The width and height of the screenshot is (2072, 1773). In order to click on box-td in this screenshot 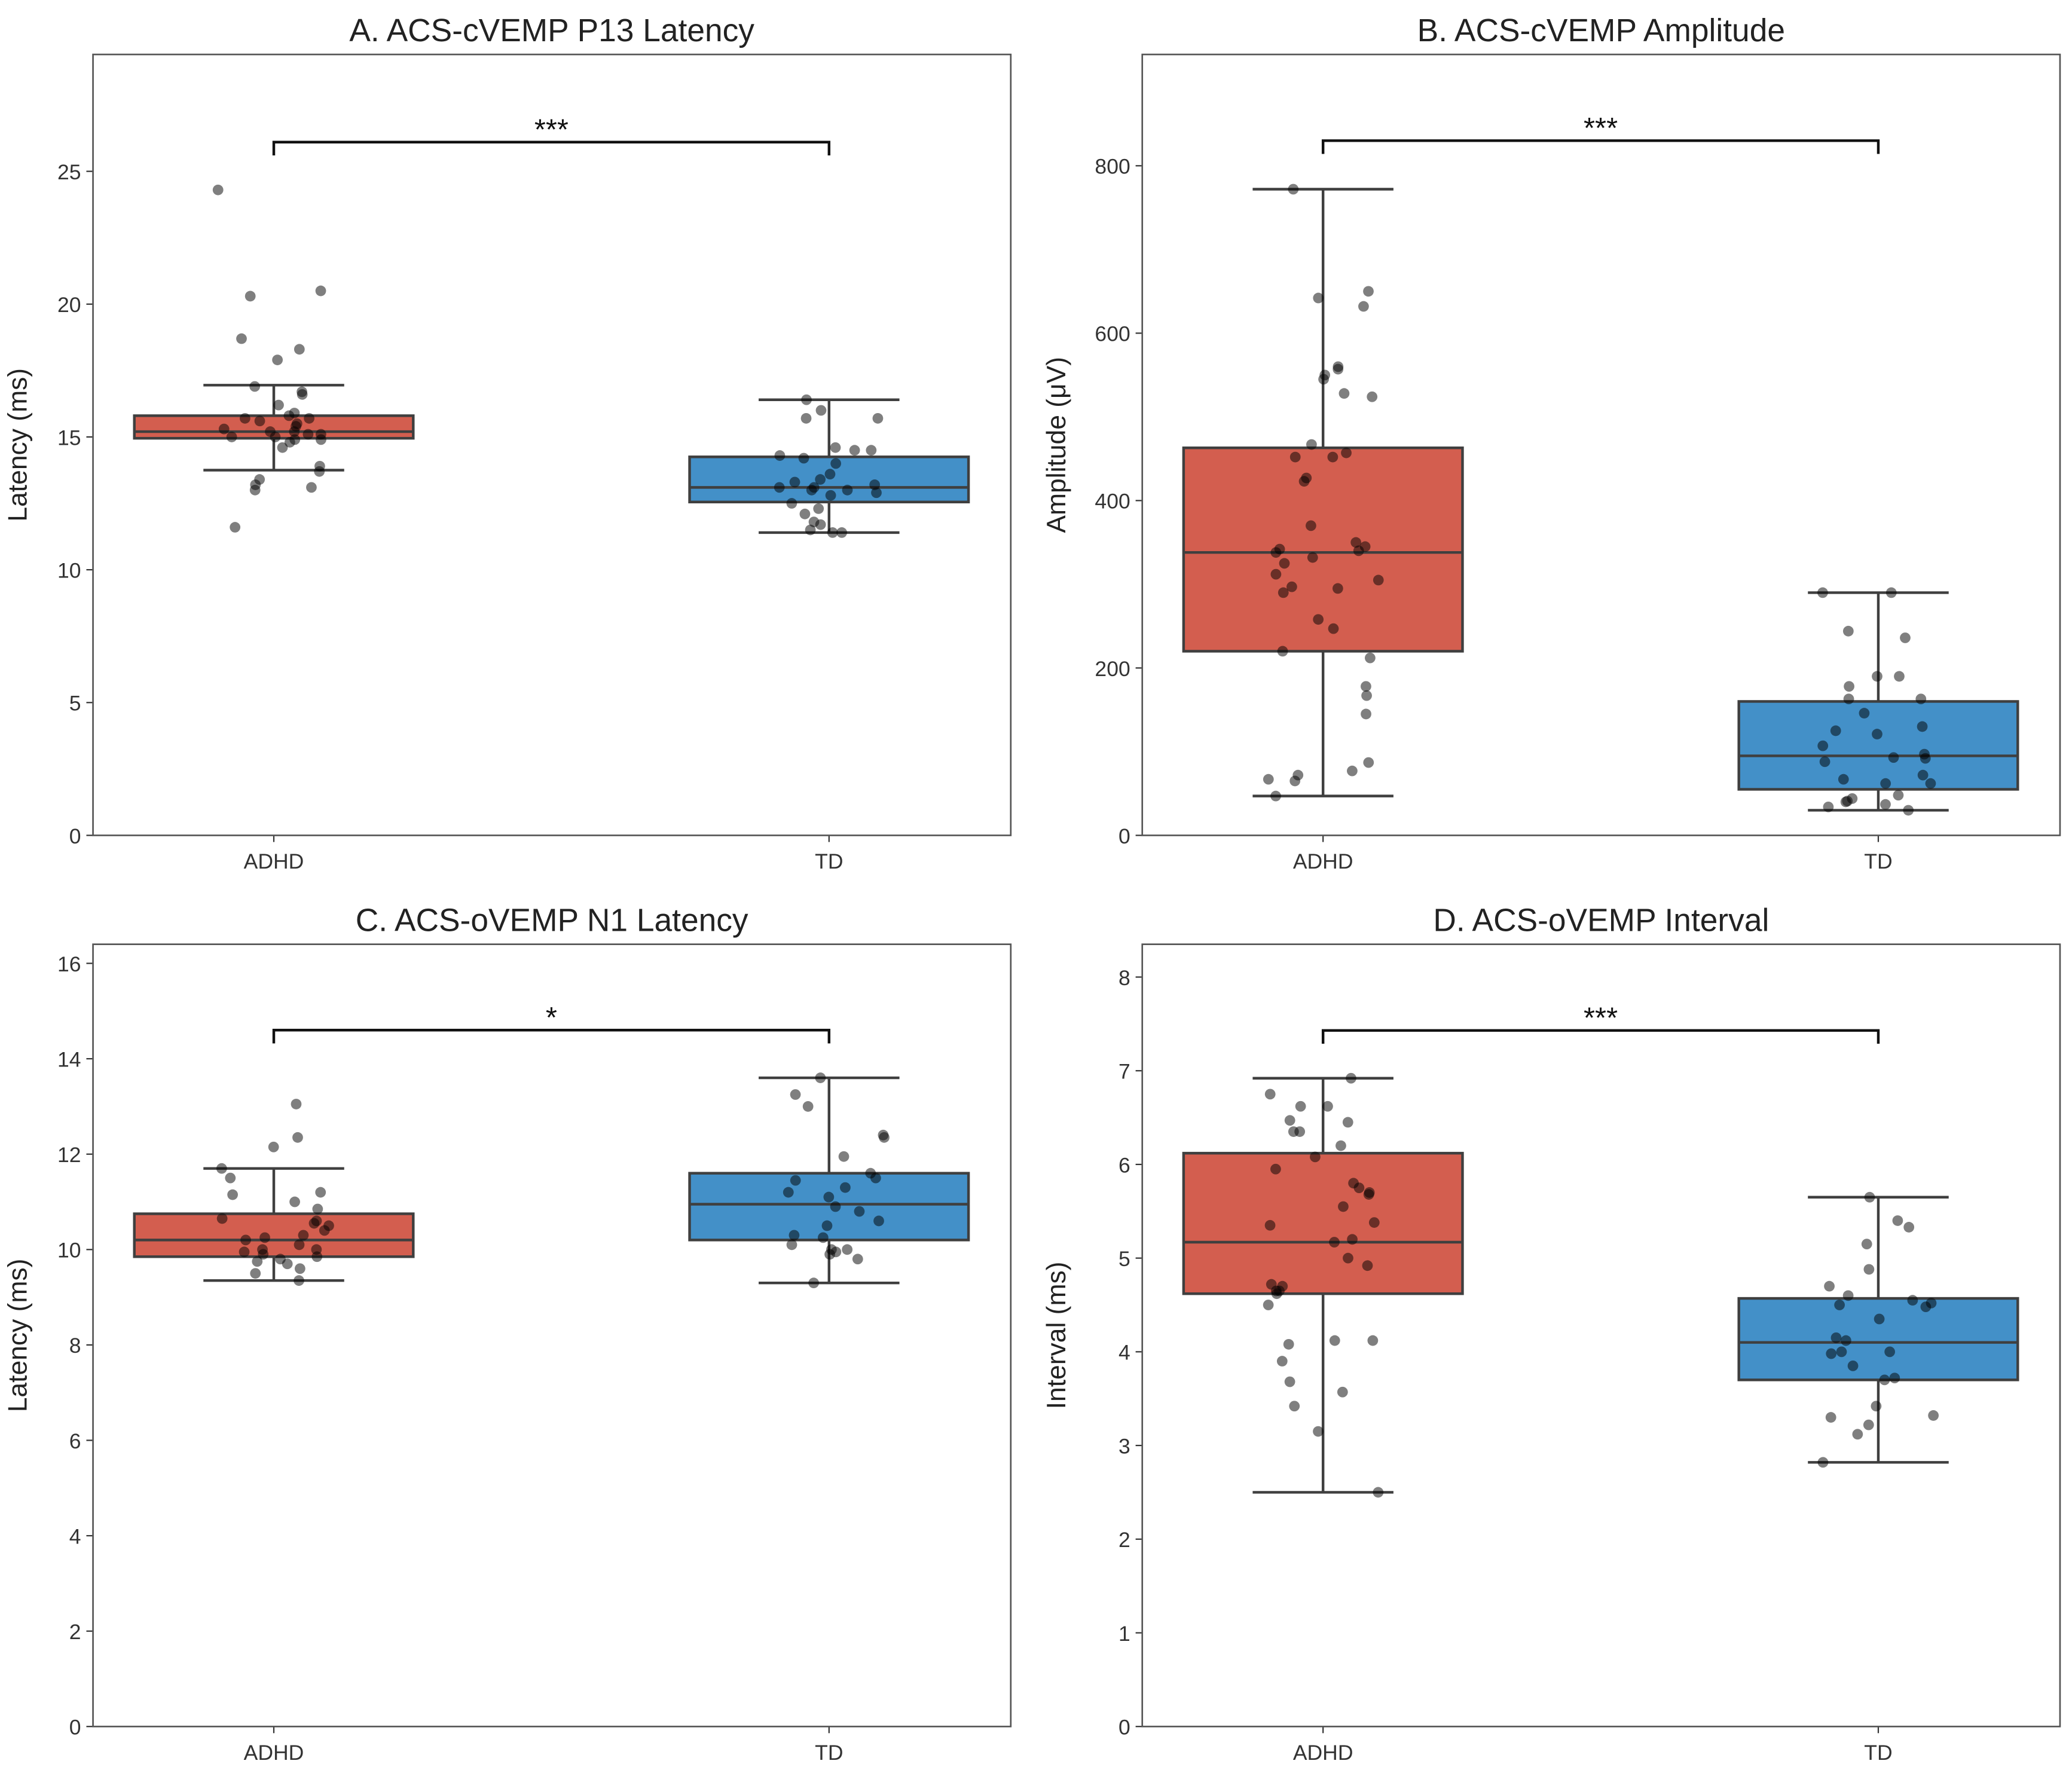, I will do `click(829, 1180)`.